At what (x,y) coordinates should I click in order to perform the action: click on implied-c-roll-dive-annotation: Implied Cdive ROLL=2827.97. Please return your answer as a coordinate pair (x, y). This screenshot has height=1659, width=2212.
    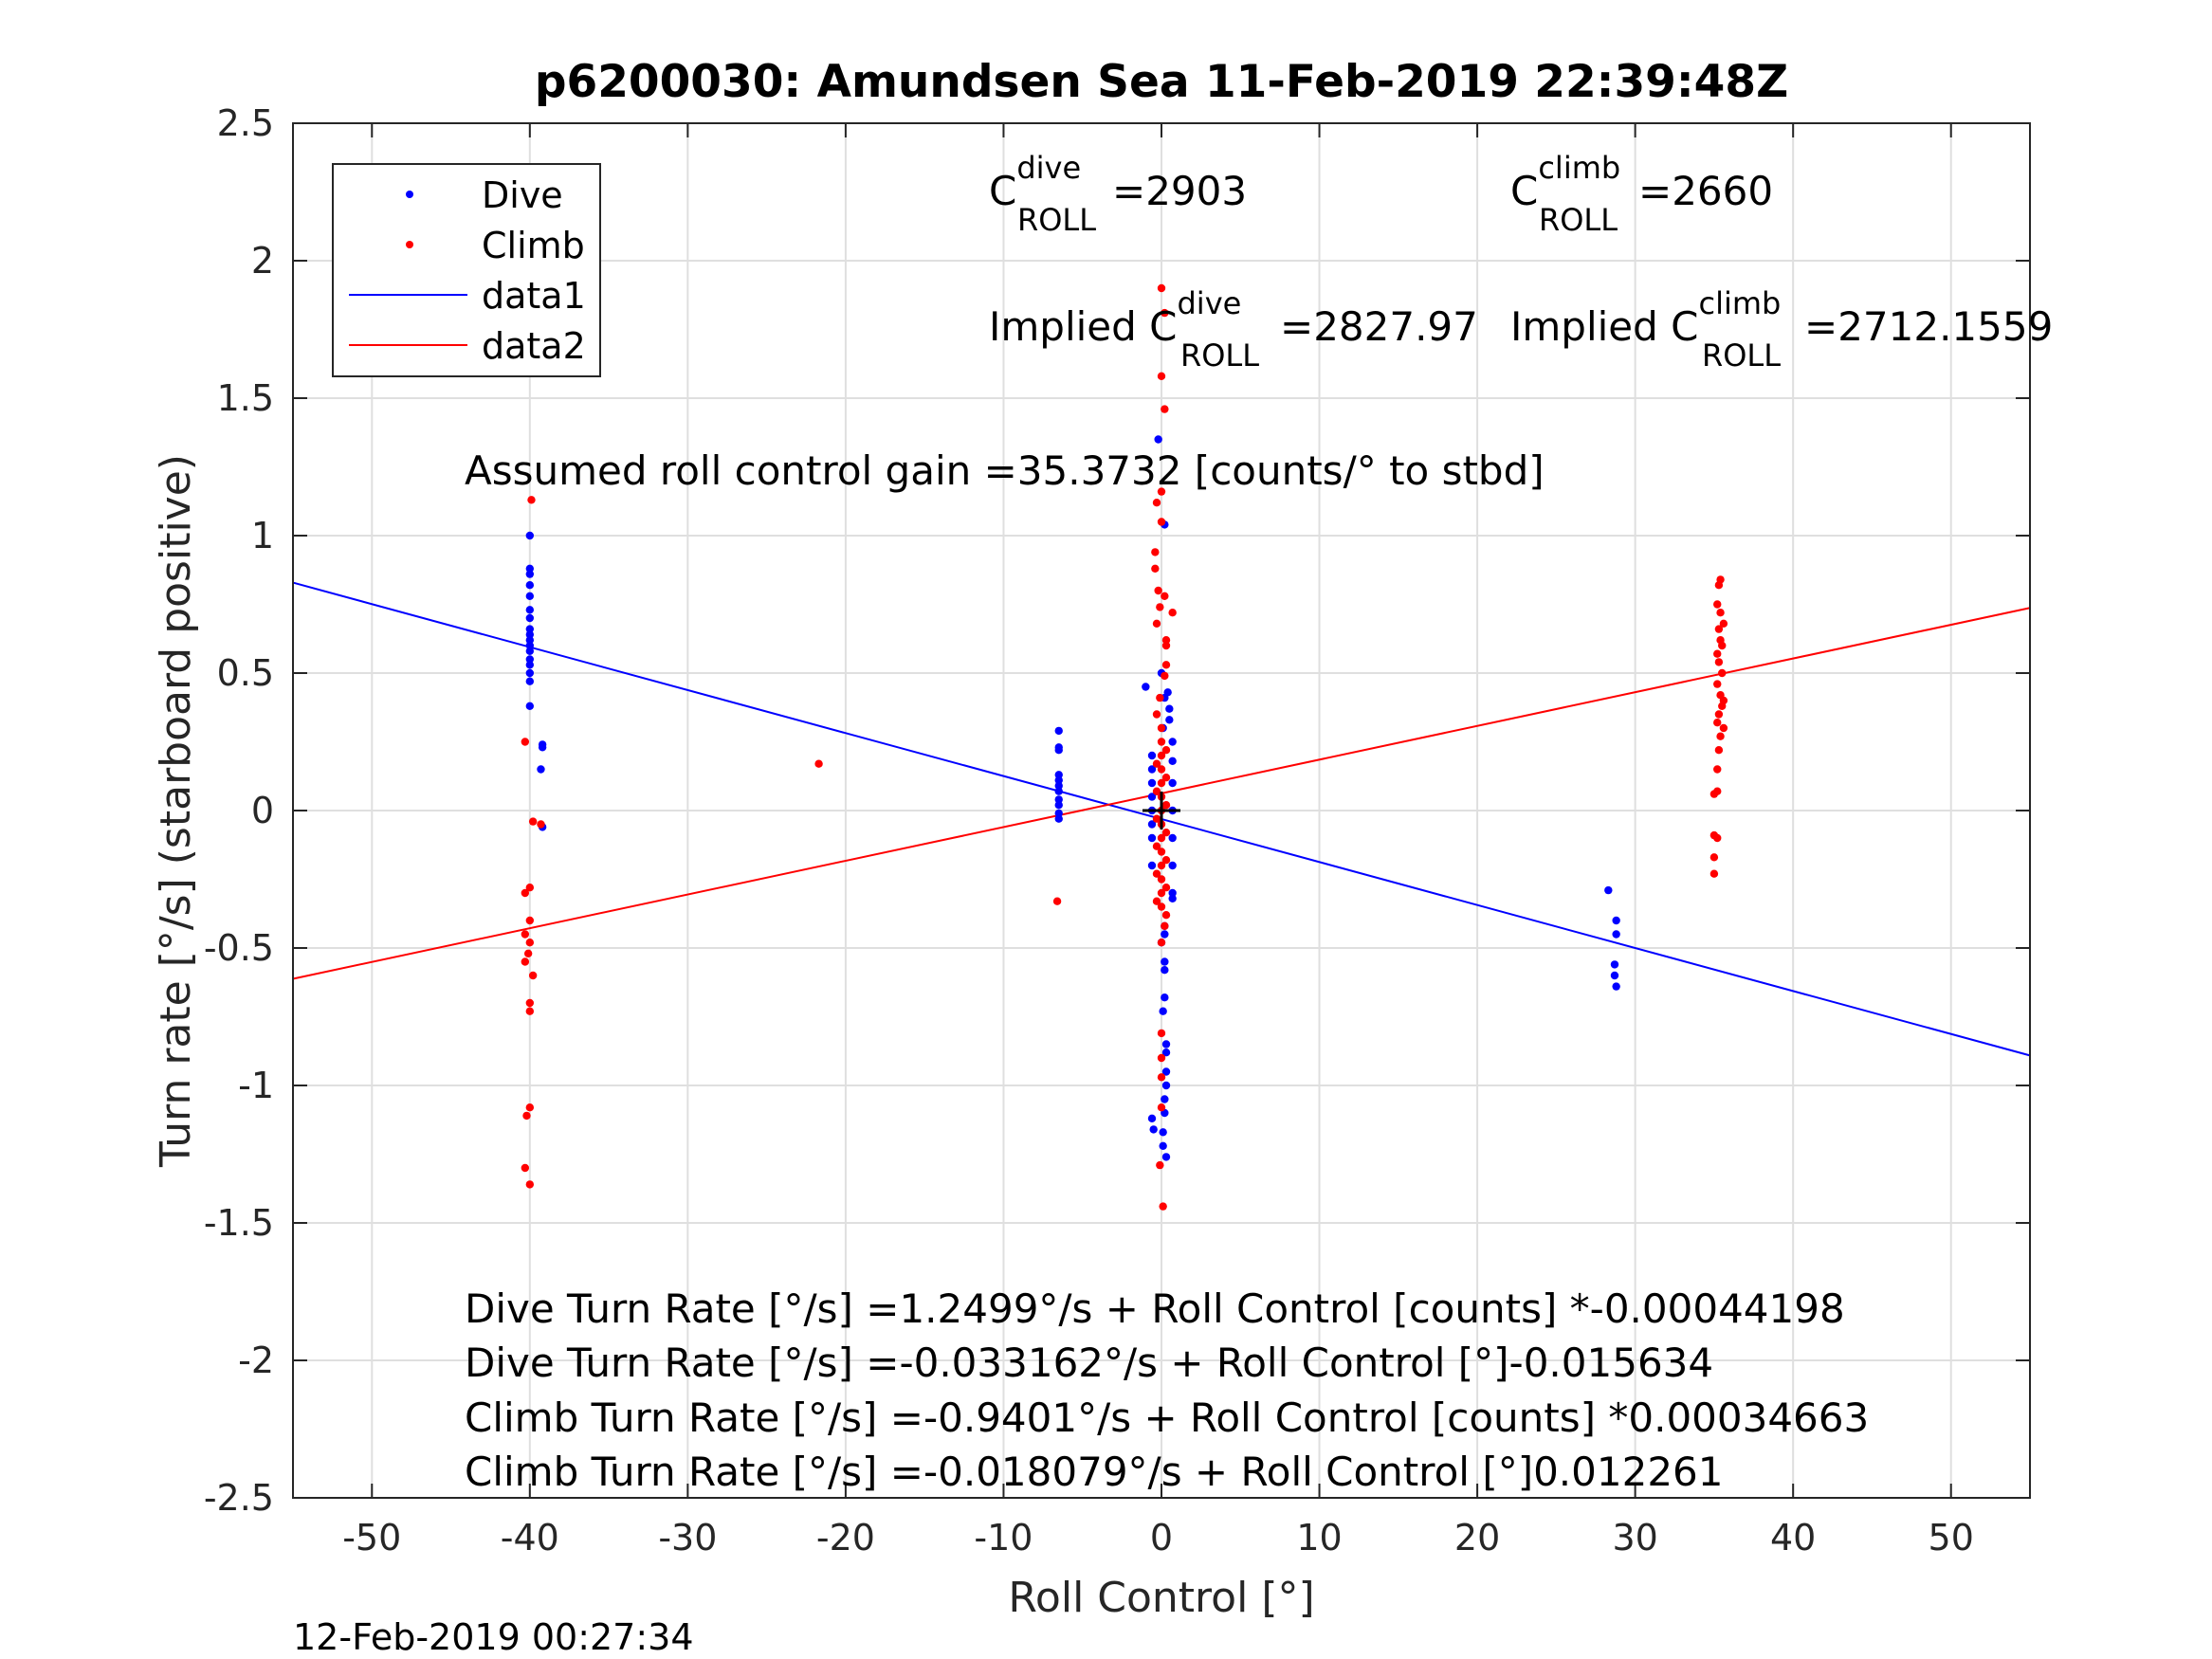
    Looking at the image, I should click on (1233, 329).